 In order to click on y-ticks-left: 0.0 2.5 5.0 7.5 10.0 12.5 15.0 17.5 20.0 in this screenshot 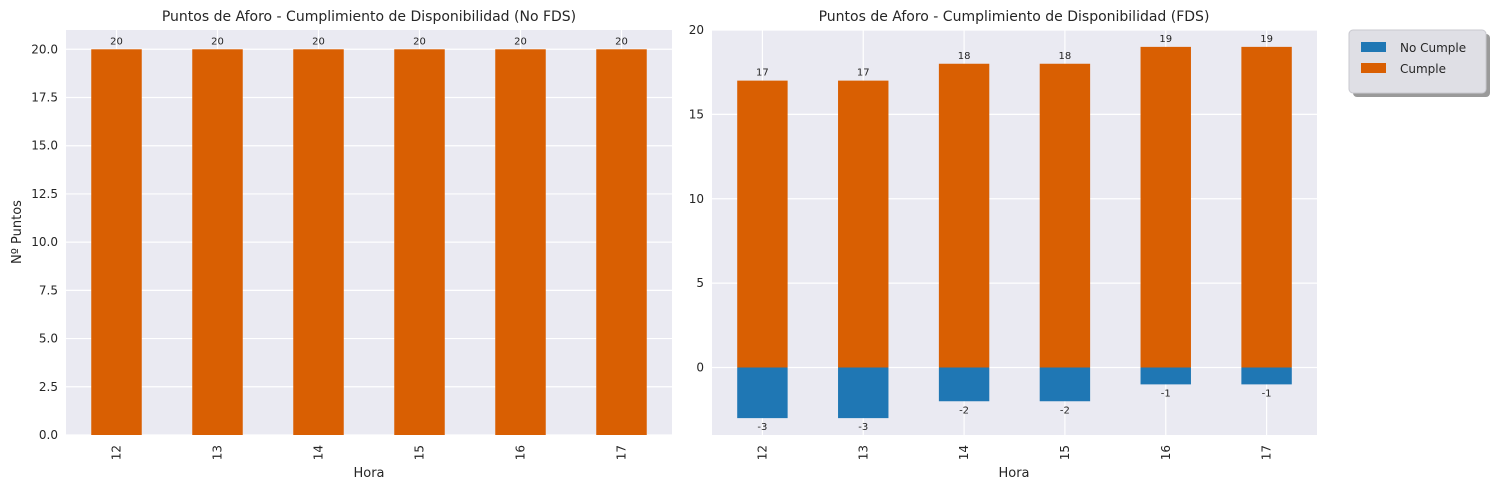, I will do `click(44, 242)`.